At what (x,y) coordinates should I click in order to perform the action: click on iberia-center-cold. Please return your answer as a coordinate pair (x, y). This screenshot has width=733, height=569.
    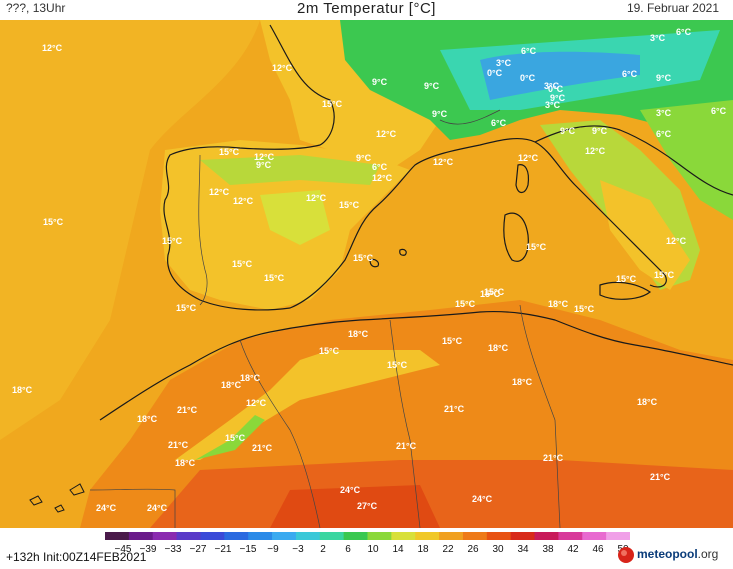
    Looking at the image, I should click on (295, 217).